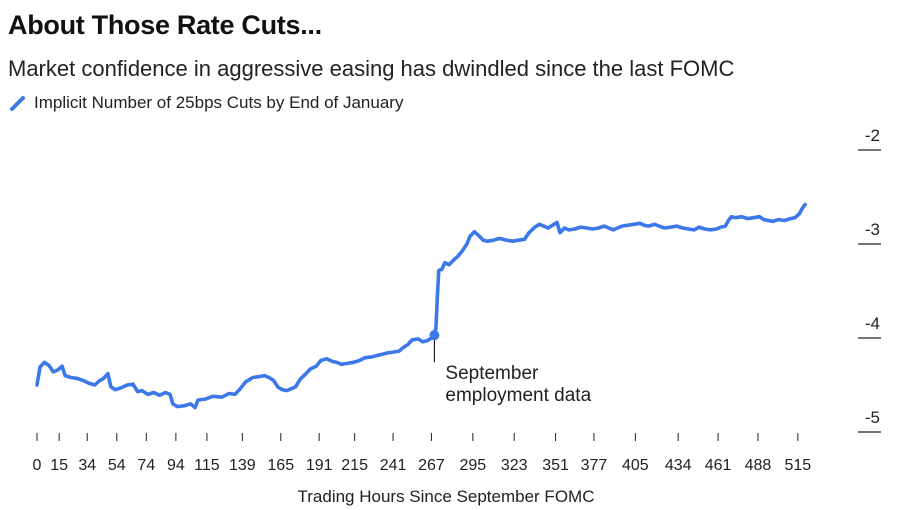 Image resolution: width=900 pixels, height=510 pixels. I want to click on x-tick-label-7: 139, so click(242, 465).